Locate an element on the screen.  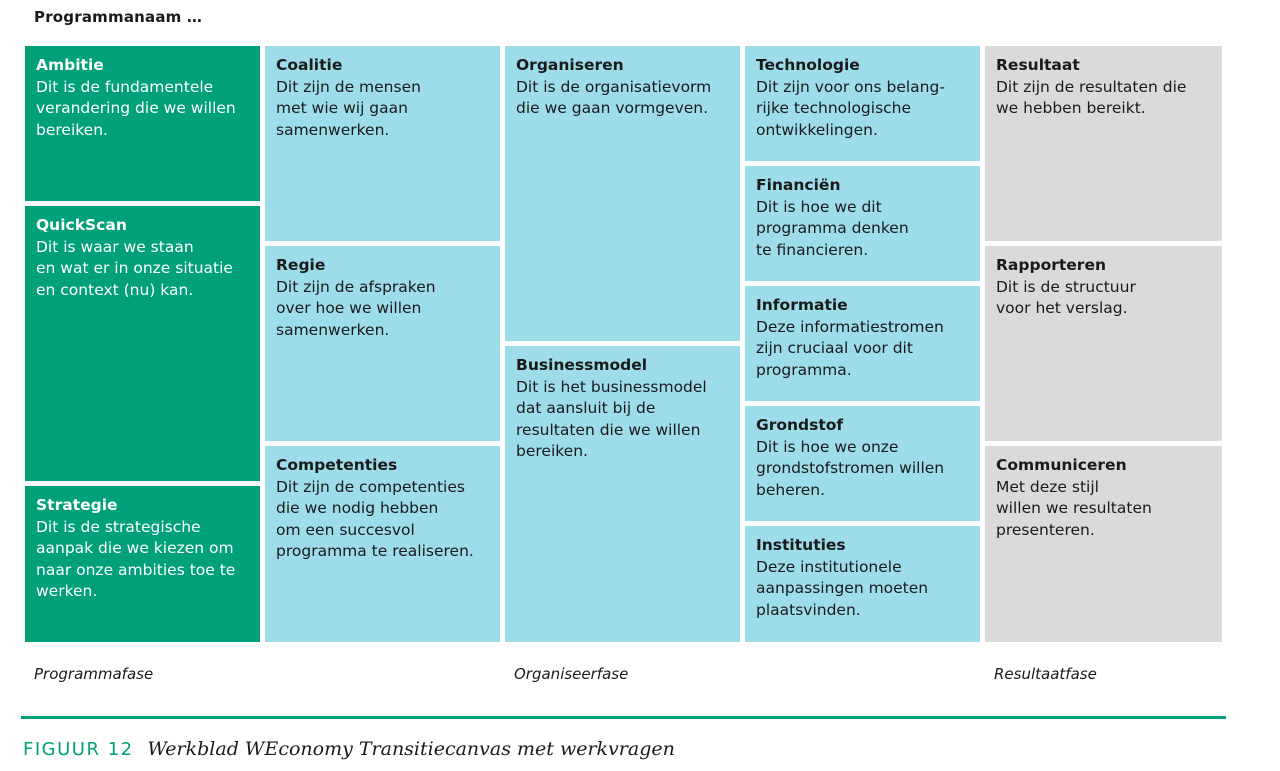
caption-divider is located at coordinates (623, 717).